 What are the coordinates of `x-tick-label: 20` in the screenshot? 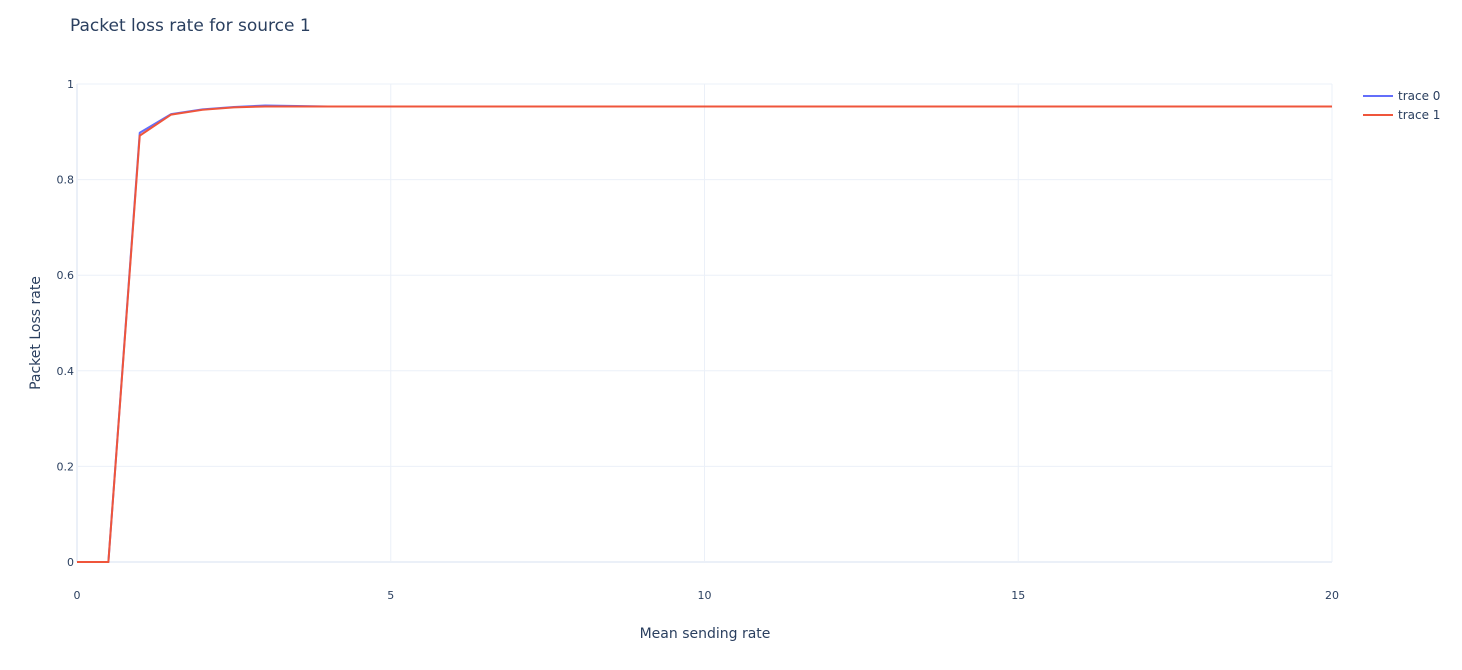 It's located at (1332, 595).